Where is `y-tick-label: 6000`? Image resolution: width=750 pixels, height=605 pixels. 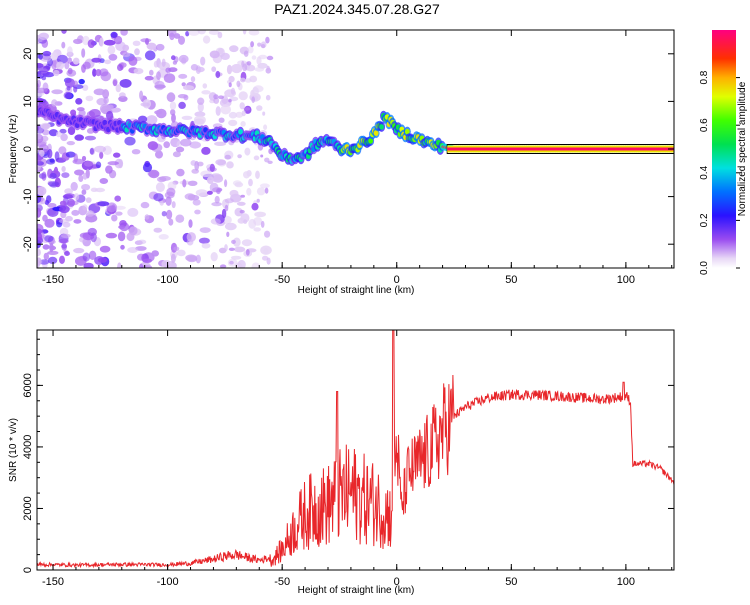 y-tick-label: 6000 is located at coordinates (28, 385).